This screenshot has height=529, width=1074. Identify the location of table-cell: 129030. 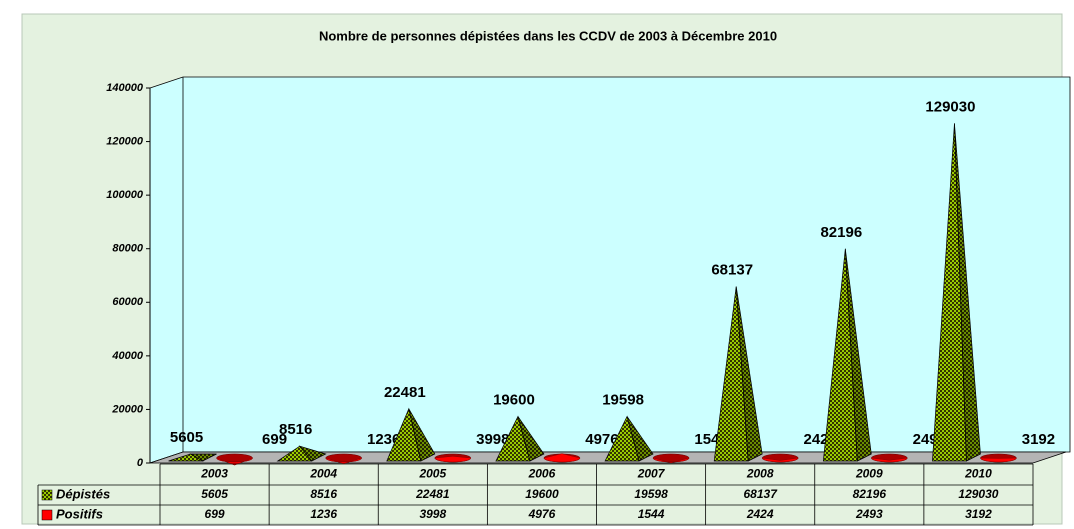
(978, 494).